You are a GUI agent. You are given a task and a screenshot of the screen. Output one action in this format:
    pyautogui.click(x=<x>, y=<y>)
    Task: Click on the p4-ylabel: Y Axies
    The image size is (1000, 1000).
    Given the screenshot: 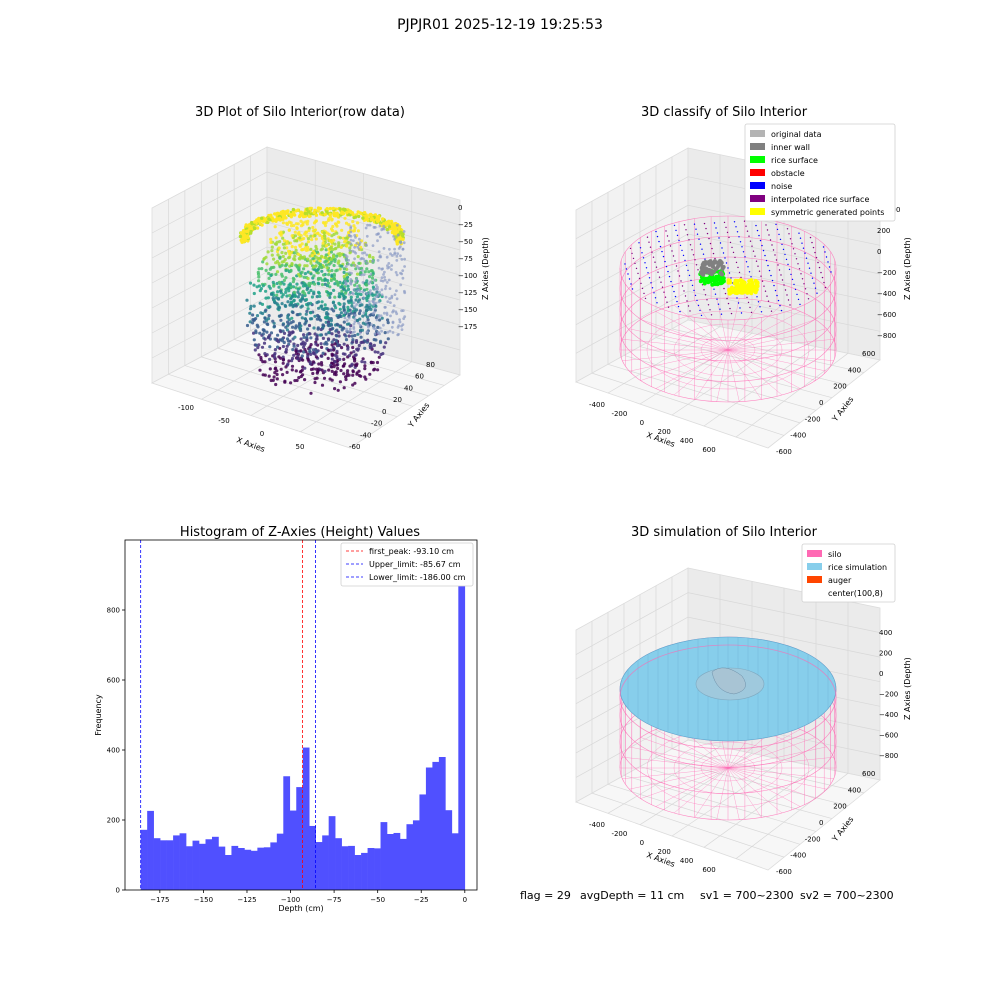 What is the action you would take?
    pyautogui.click(x=843, y=829)
    